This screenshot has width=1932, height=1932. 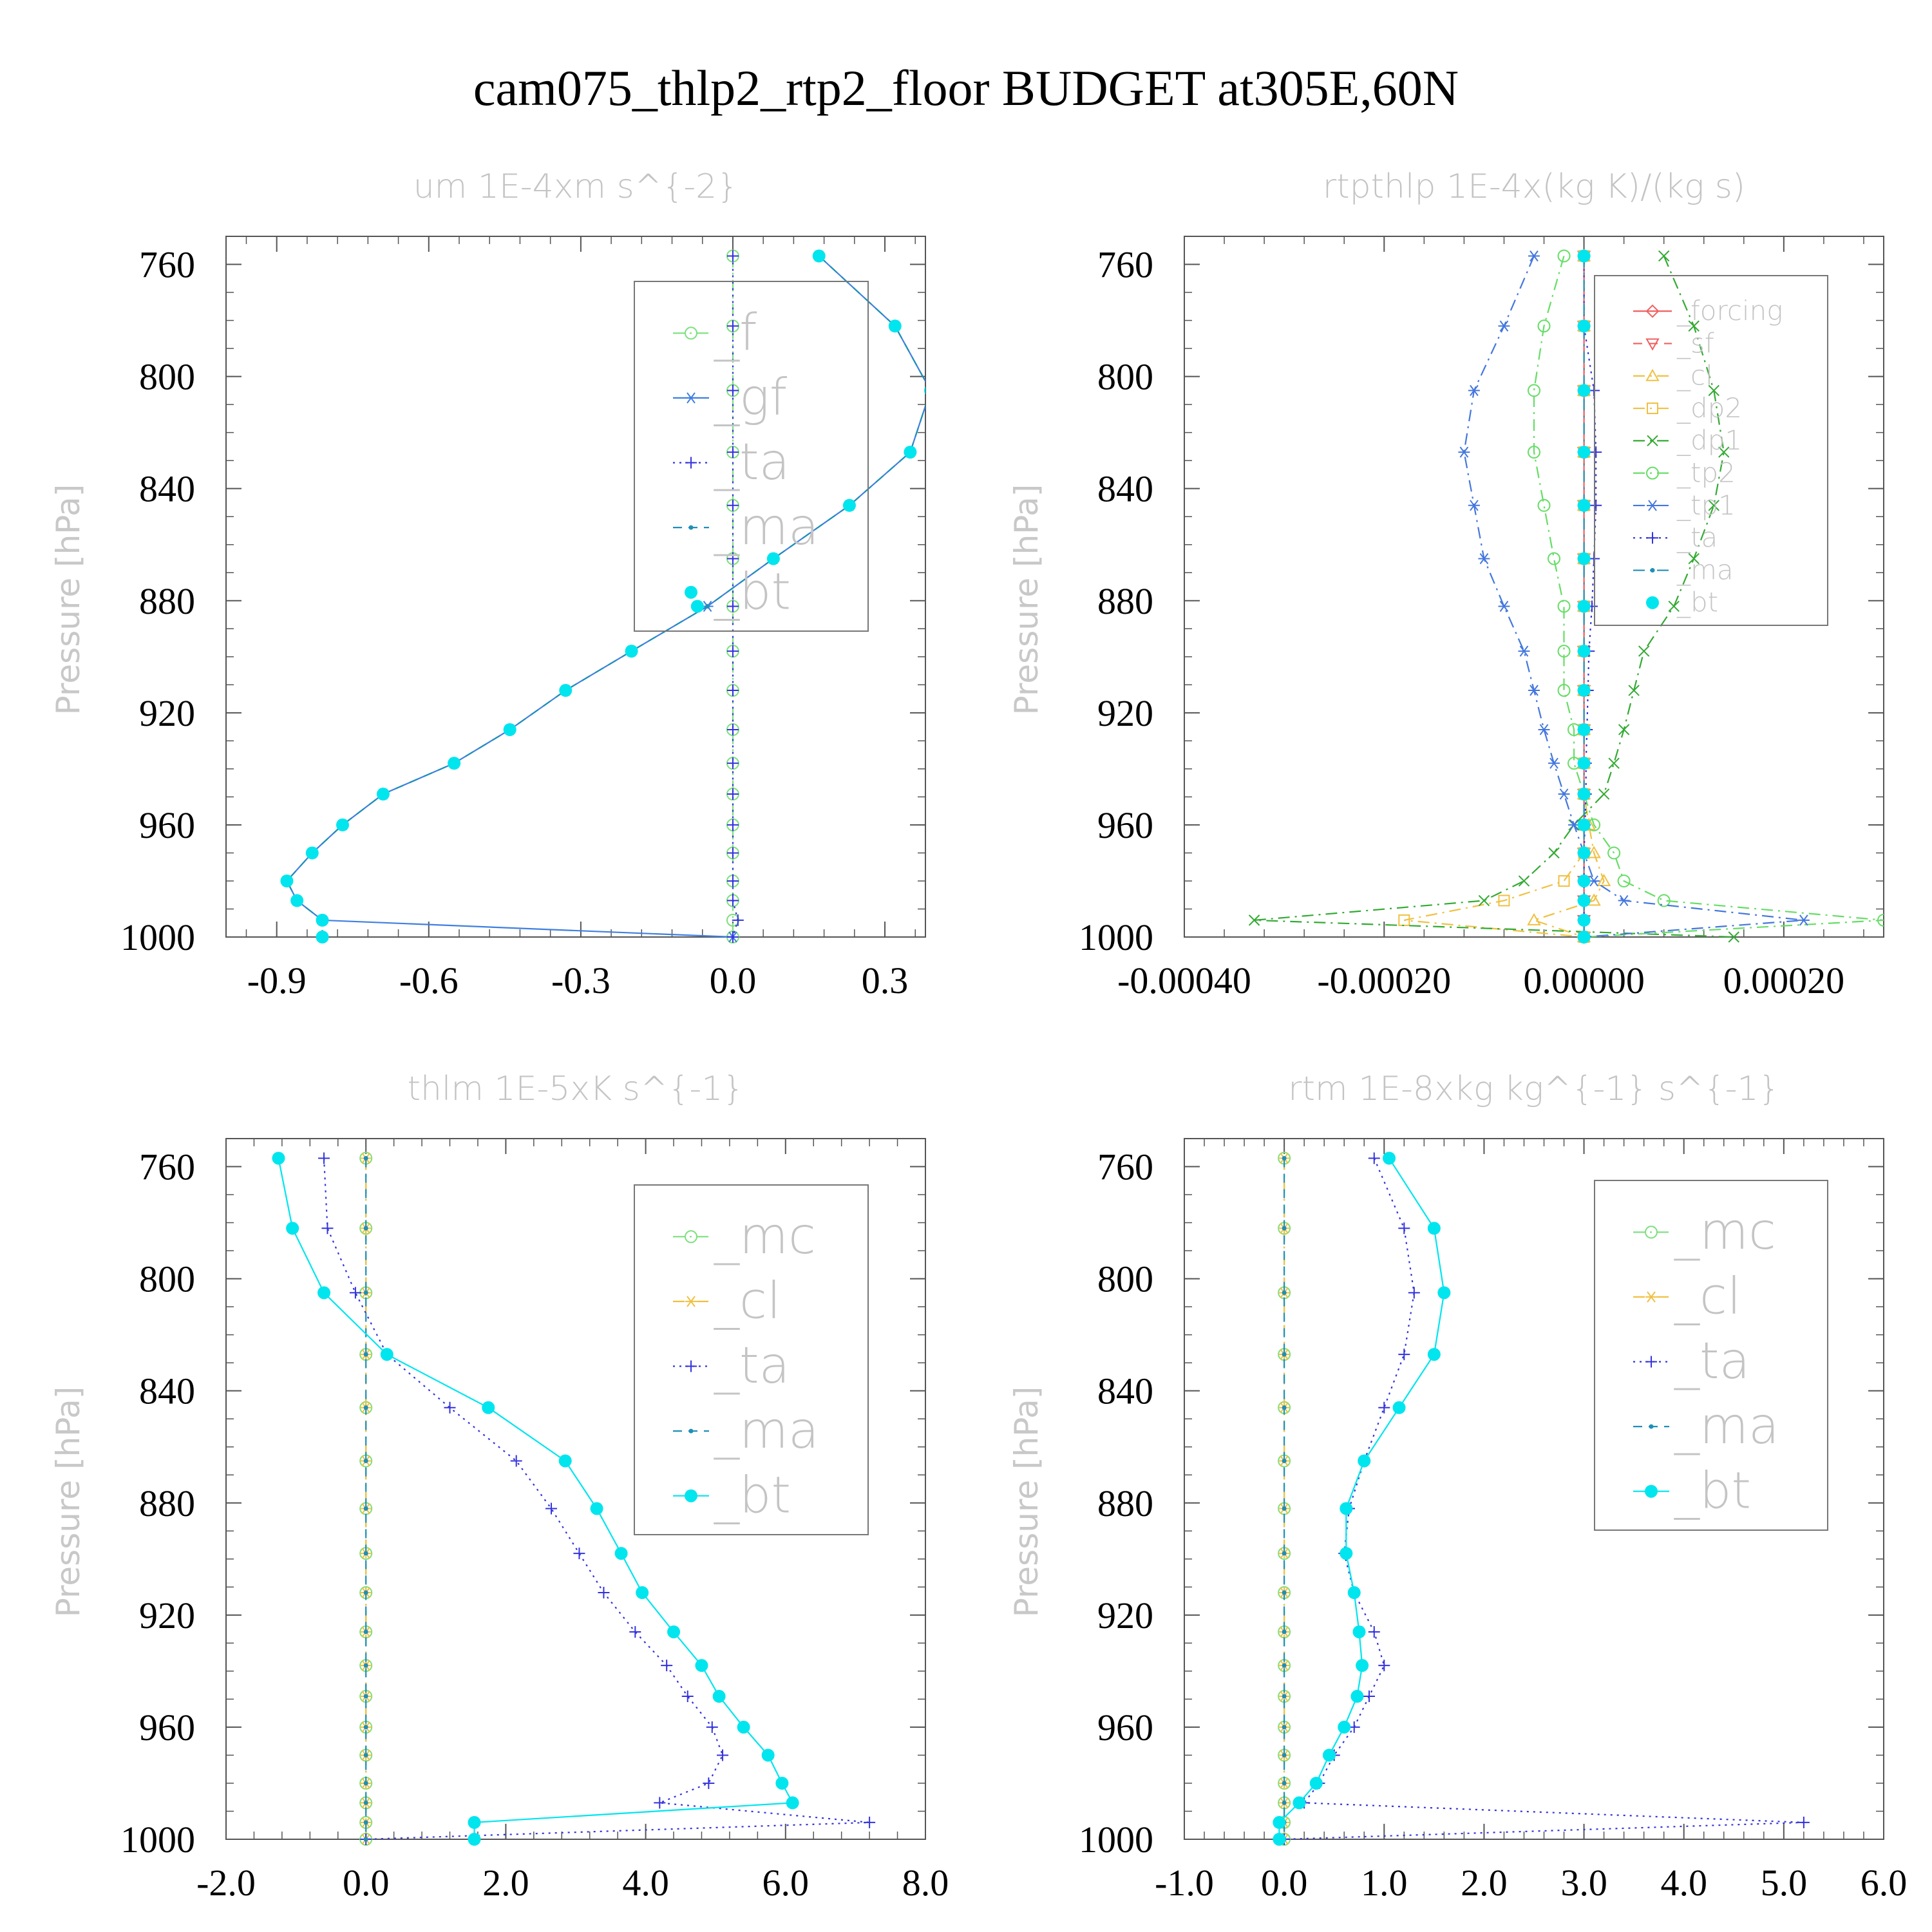 I want to click on legend-box, so click(x=1711, y=450).